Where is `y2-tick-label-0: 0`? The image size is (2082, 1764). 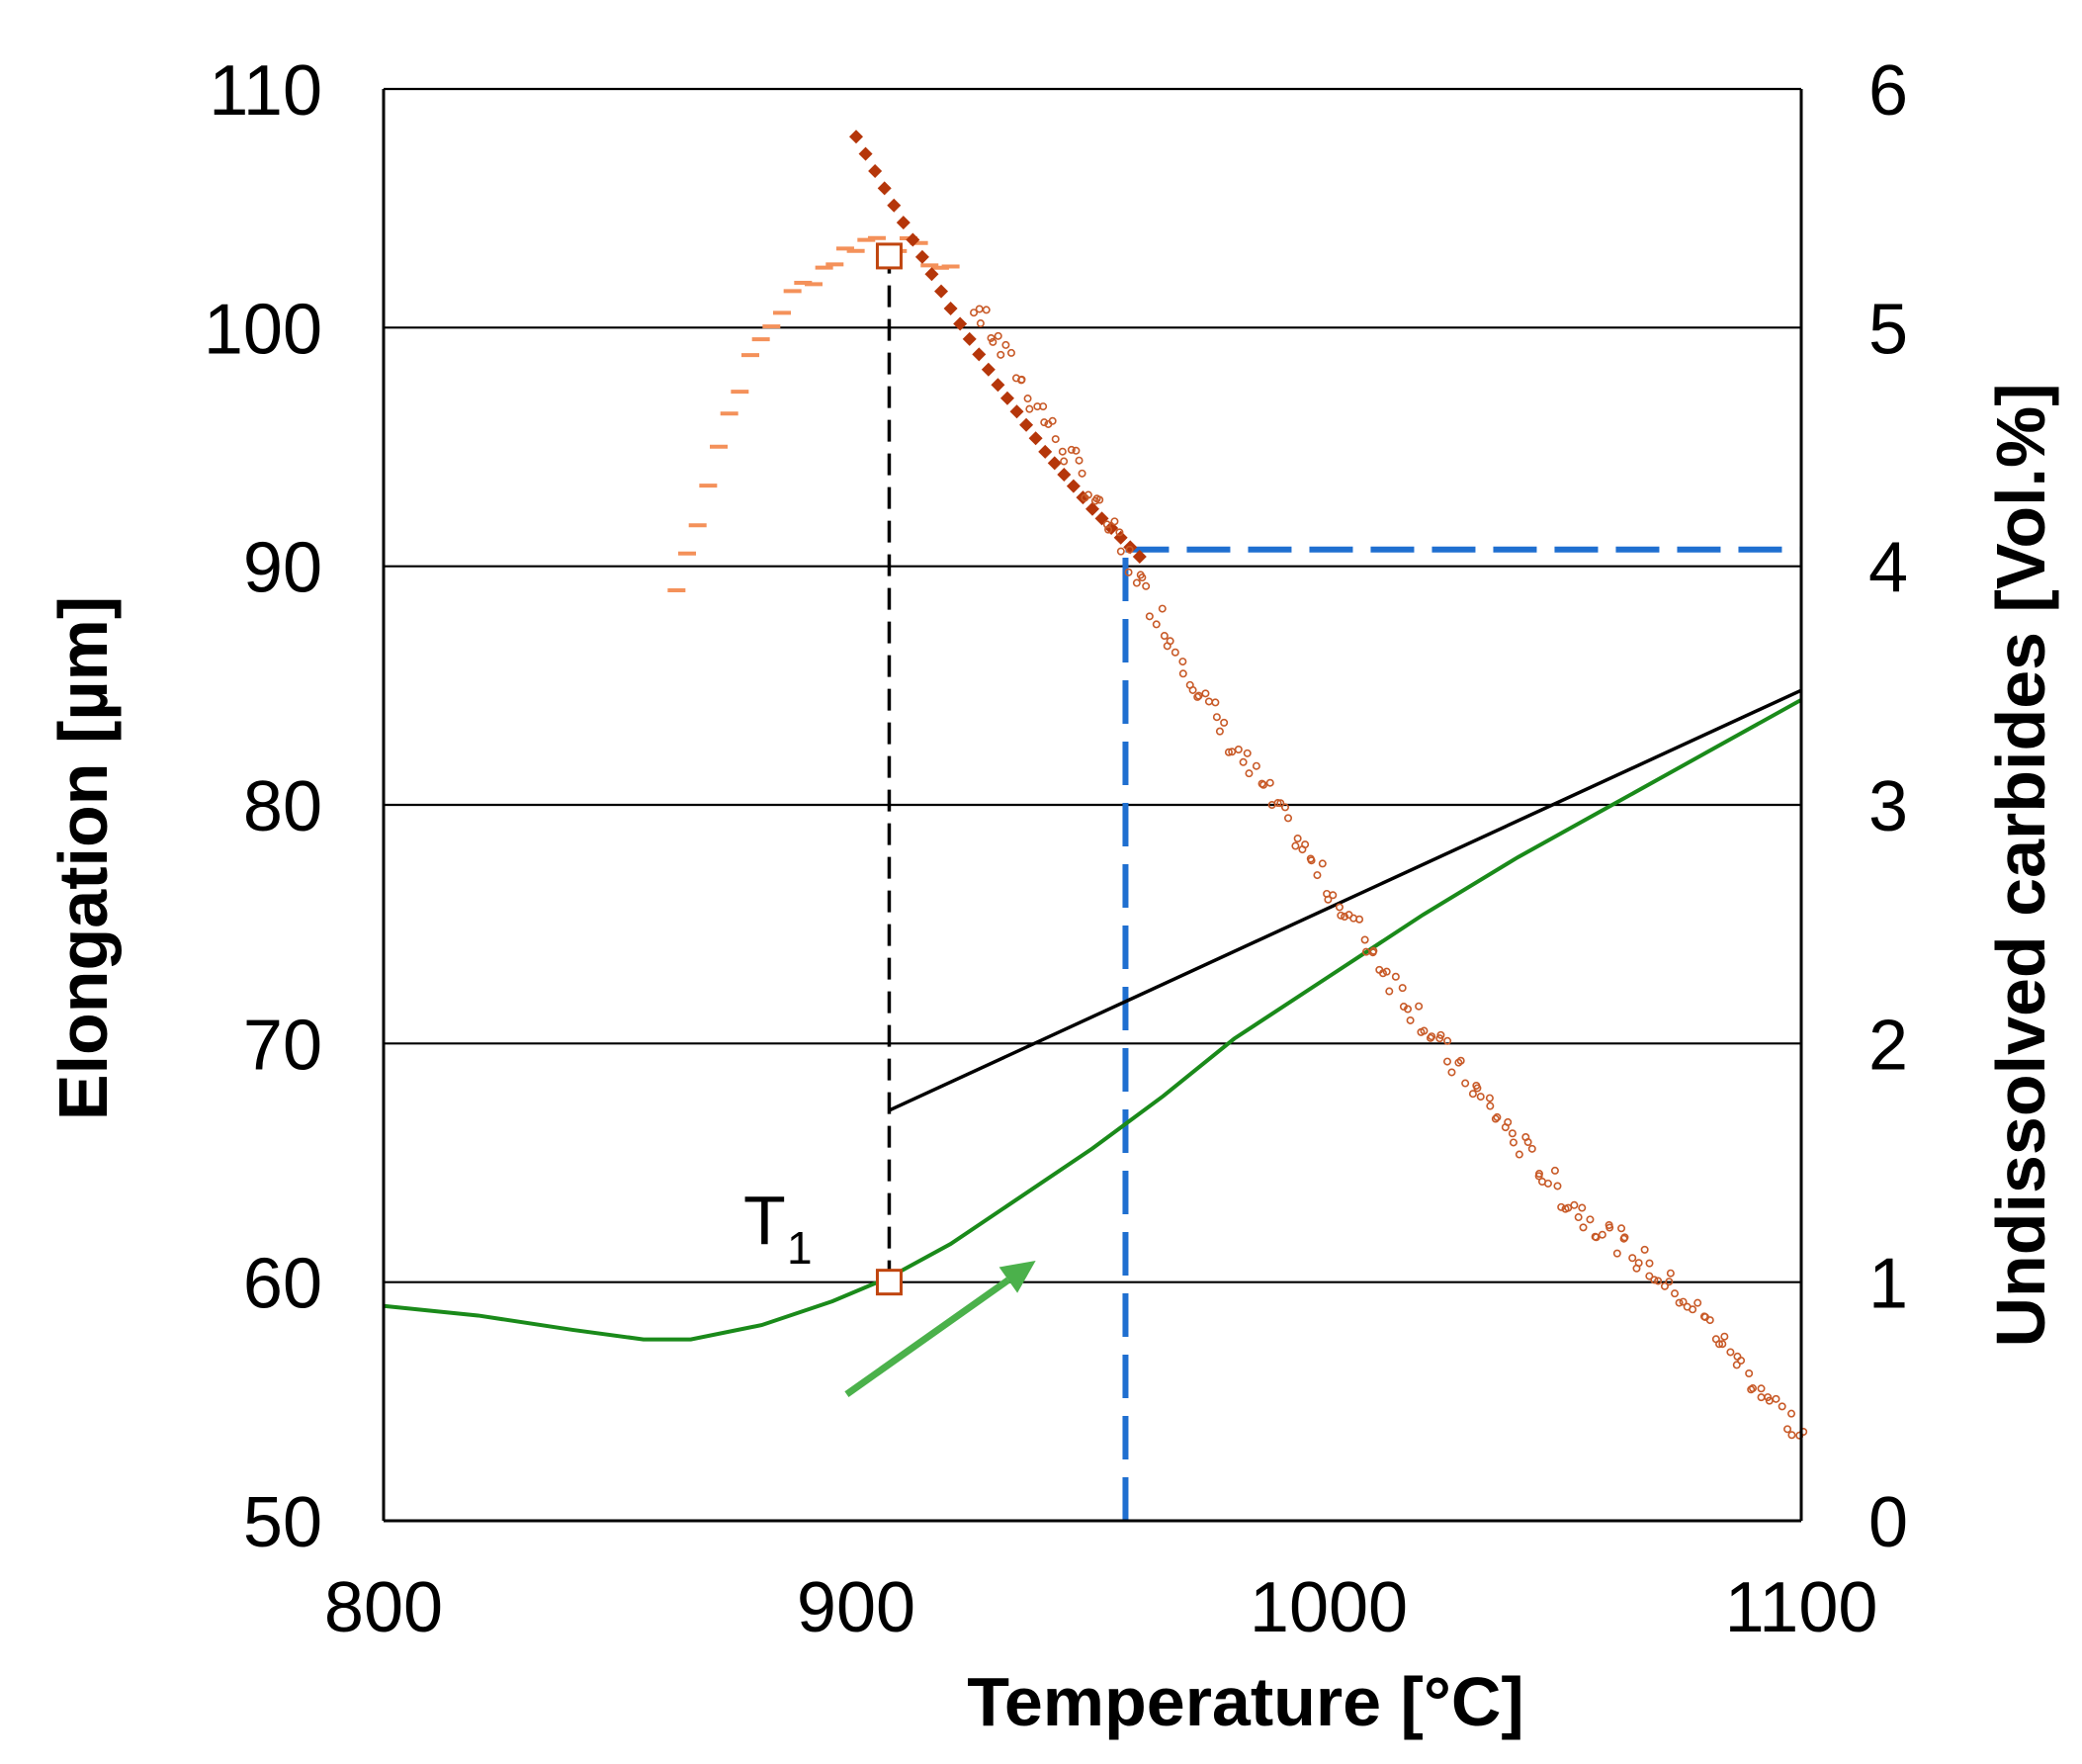 y2-tick-label-0: 0 is located at coordinates (1888, 1522).